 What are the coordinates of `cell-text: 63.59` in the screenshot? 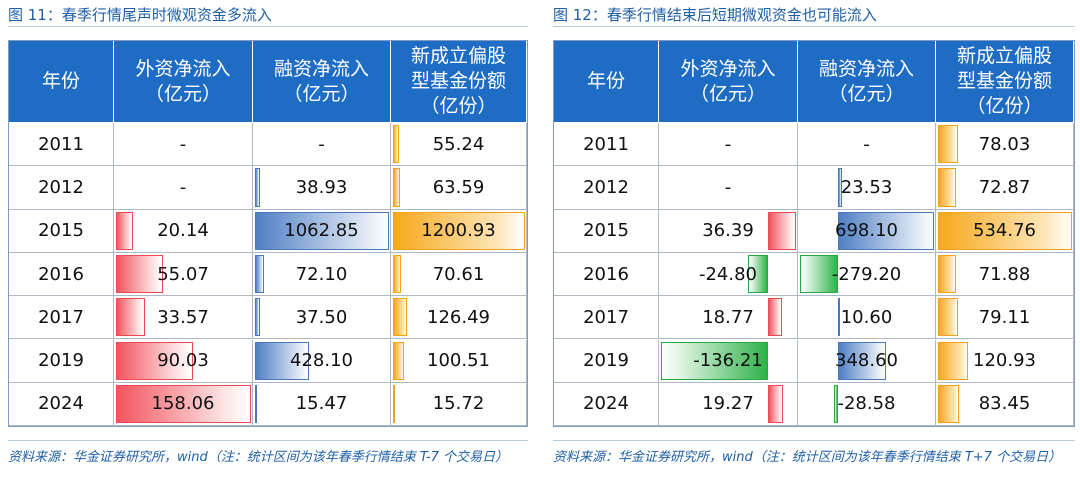 It's located at (458, 187).